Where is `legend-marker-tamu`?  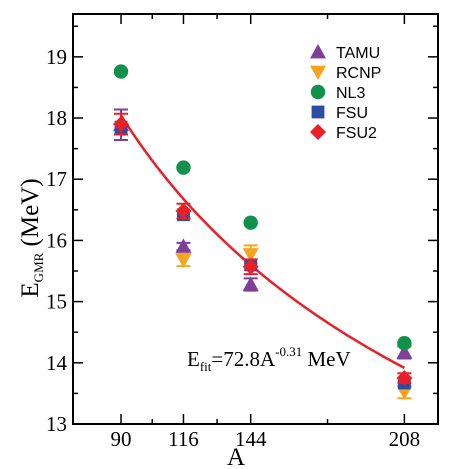 legend-marker-tamu is located at coordinates (318, 51).